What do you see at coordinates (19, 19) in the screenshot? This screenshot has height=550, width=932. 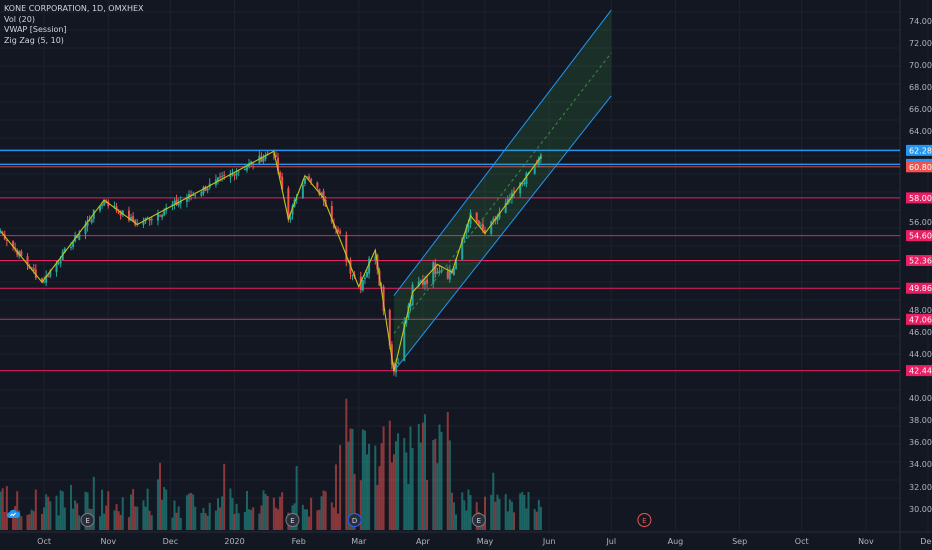 I see `vol-indicator-label: Vol (20)` at bounding box center [19, 19].